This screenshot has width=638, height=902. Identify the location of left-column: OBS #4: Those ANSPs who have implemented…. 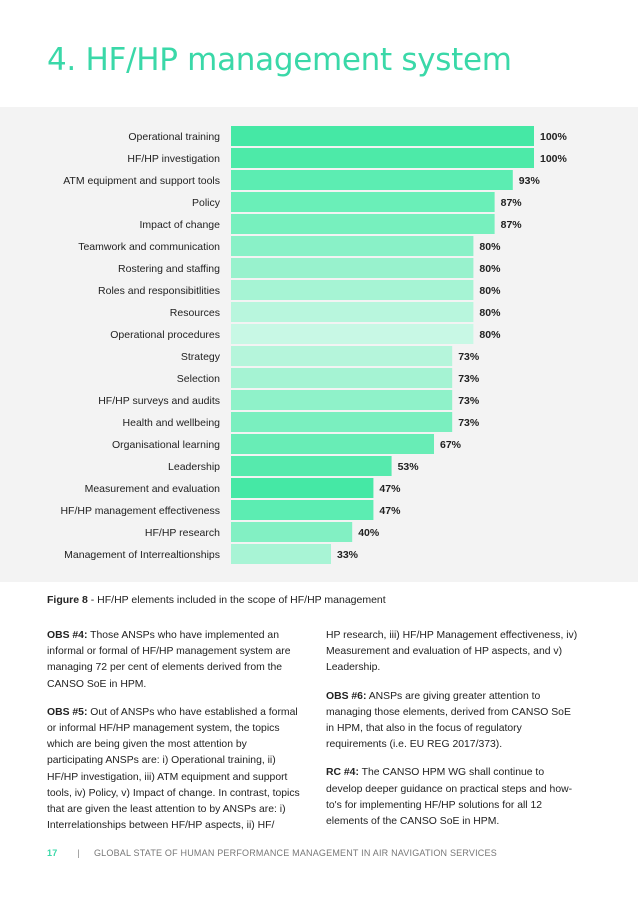
(174, 737).